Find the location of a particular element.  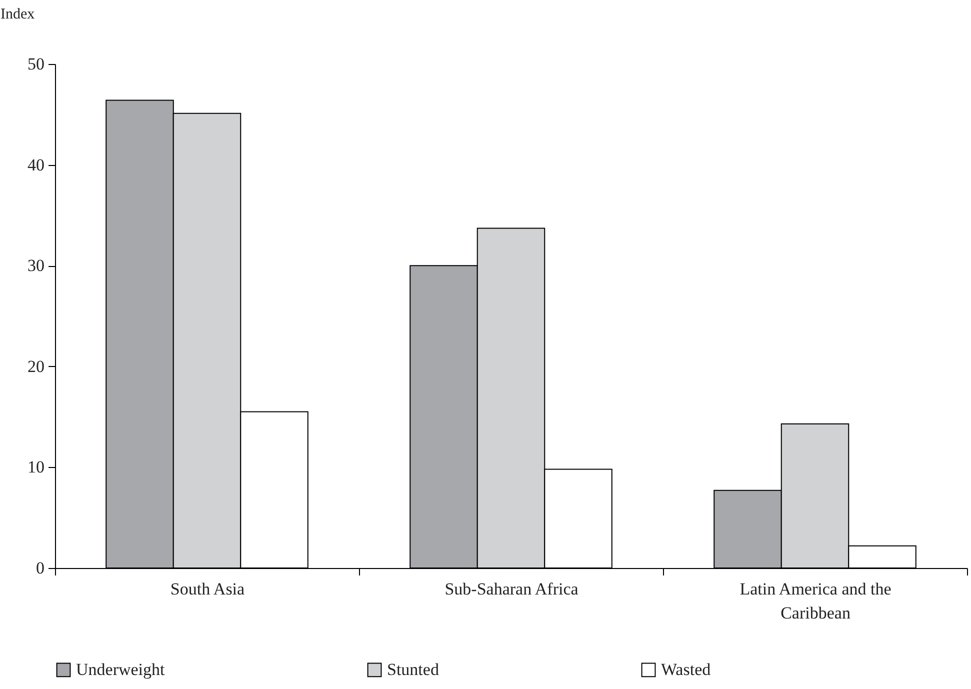

x-tick-label: Latin America and the Caribbean is located at coordinates (816, 601).